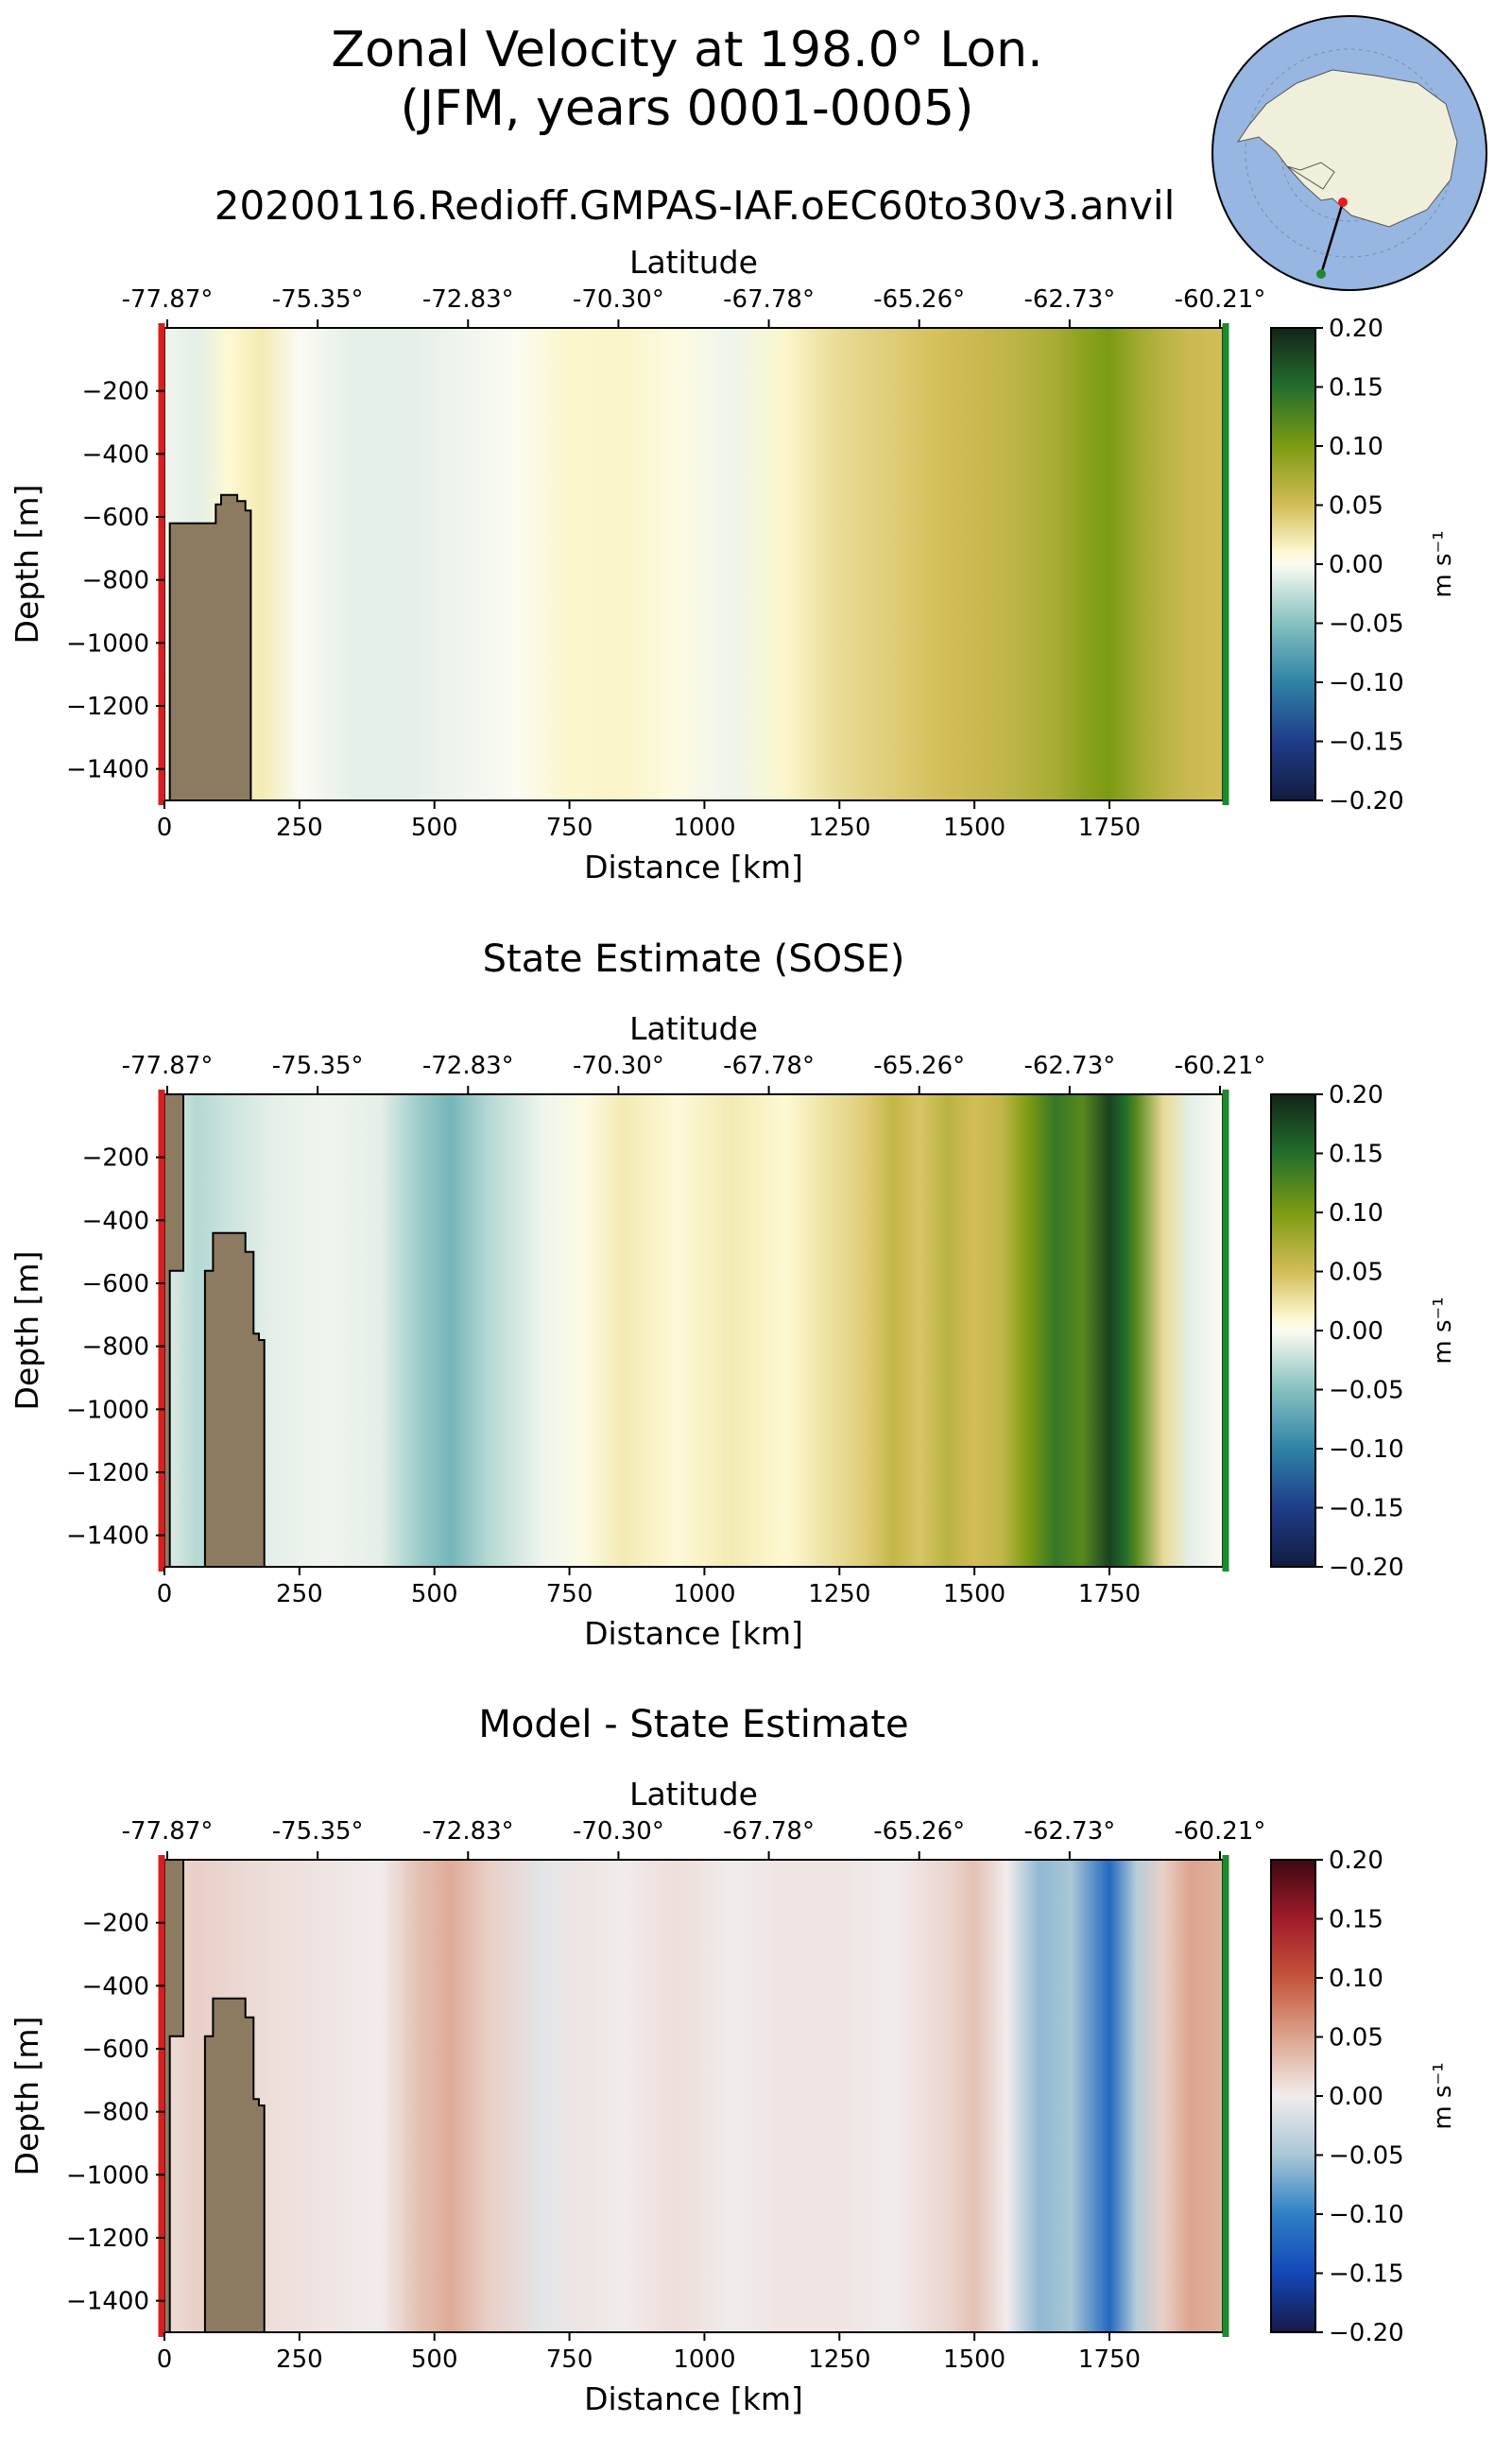  Describe the element at coordinates (1343, 202) in the screenshot. I see `section-start-marker` at that location.